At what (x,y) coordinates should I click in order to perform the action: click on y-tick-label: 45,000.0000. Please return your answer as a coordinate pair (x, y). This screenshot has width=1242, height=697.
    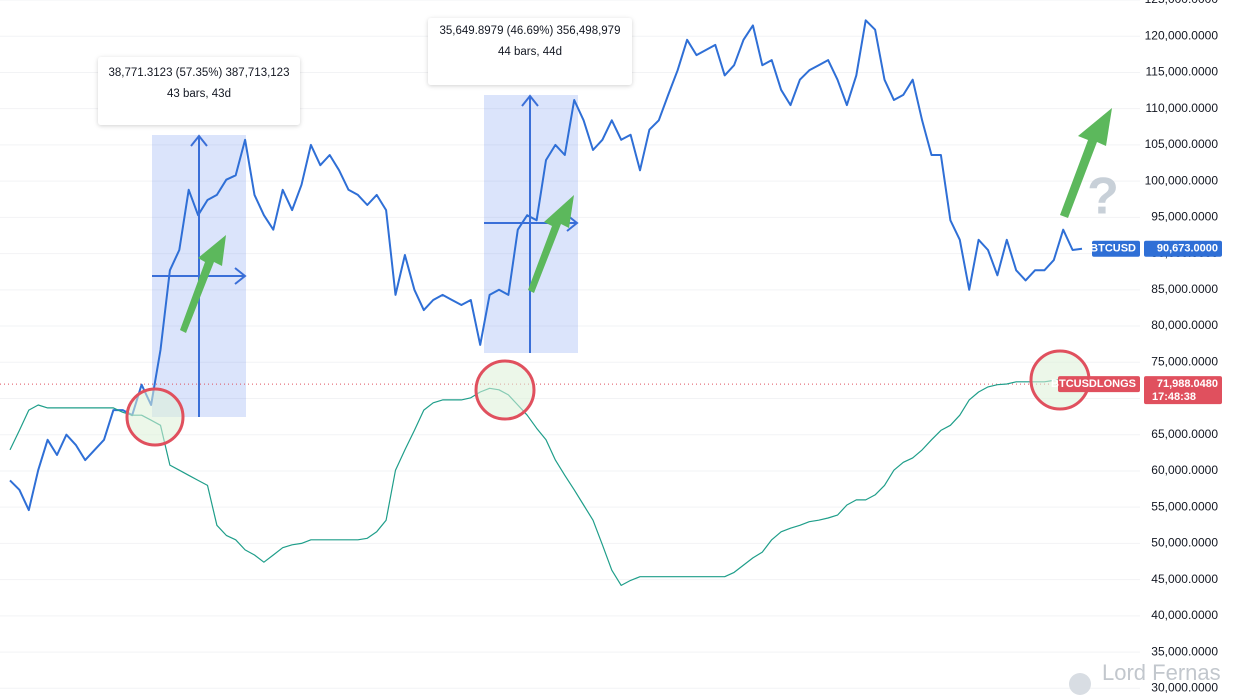
    Looking at the image, I should click on (1184, 579).